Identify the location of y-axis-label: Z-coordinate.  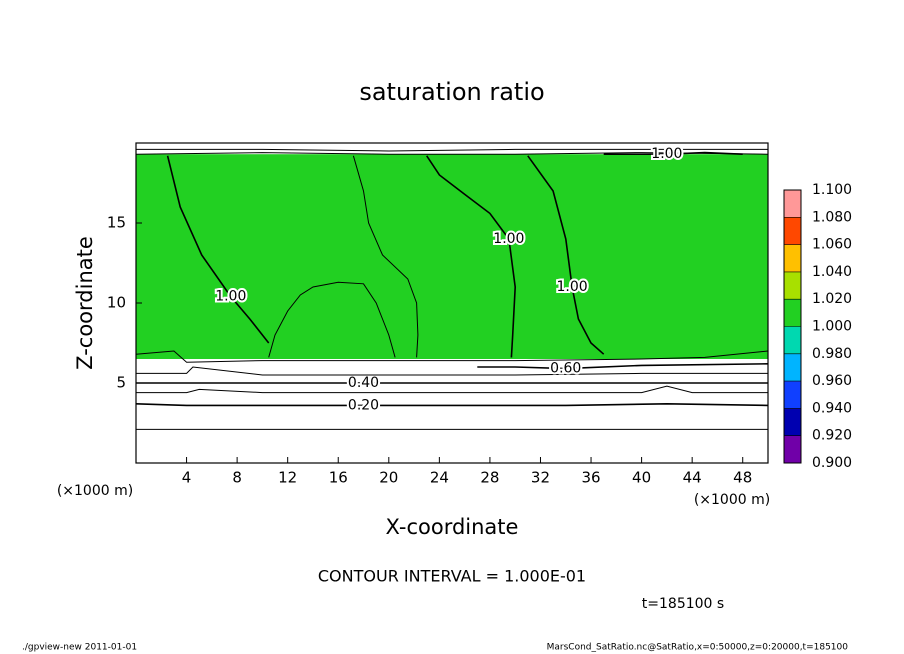
(85, 303).